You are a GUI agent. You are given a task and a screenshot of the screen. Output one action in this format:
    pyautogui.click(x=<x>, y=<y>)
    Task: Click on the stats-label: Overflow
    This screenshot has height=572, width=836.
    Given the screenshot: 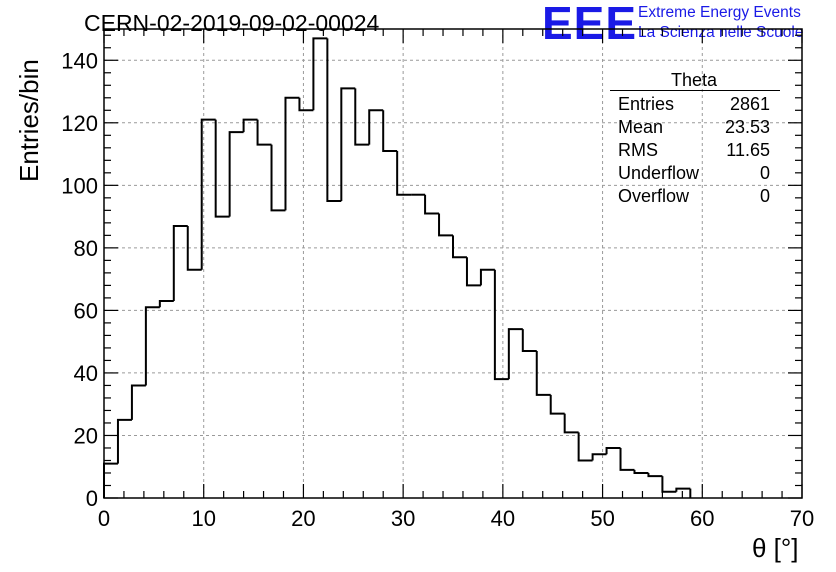 What is the action you would take?
    pyautogui.click(x=654, y=196)
    